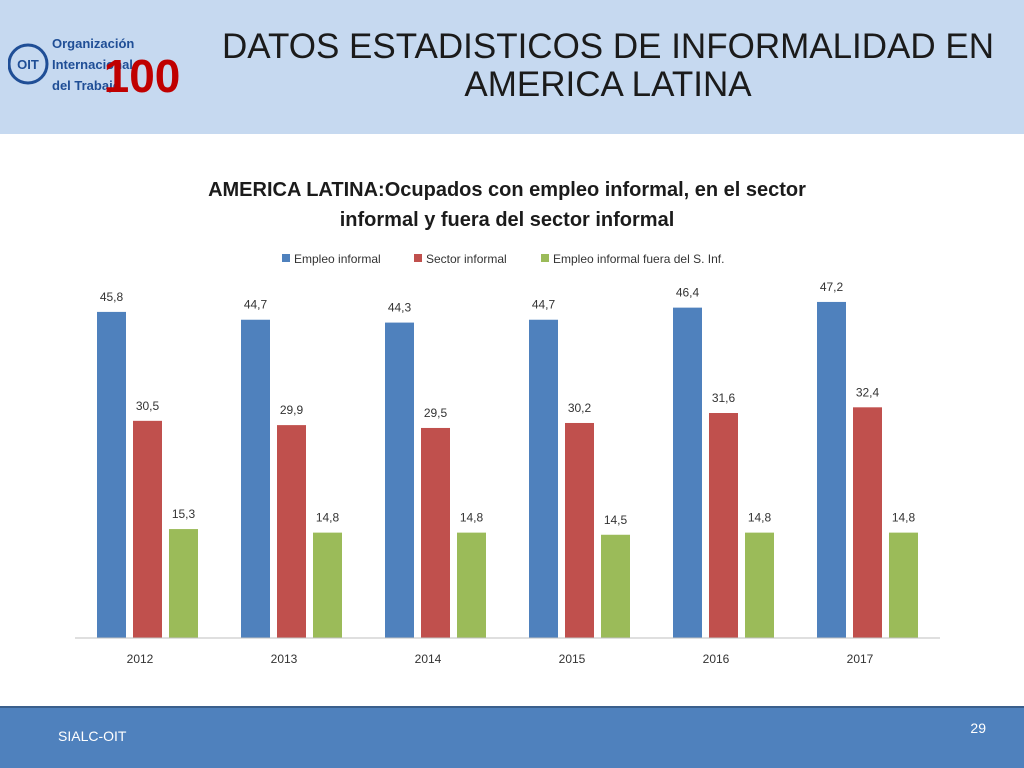 The height and width of the screenshot is (768, 1024). Describe the element at coordinates (292, 410) in the screenshot. I see `data-label-2013-series-2: 29,9` at that location.